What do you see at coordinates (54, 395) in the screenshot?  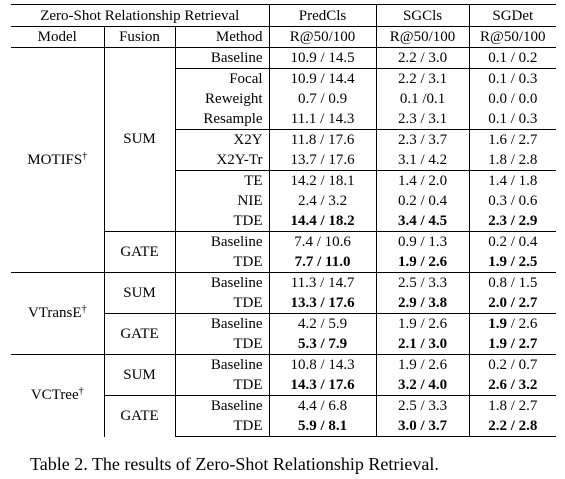 I see `model-name: VCTree` at bounding box center [54, 395].